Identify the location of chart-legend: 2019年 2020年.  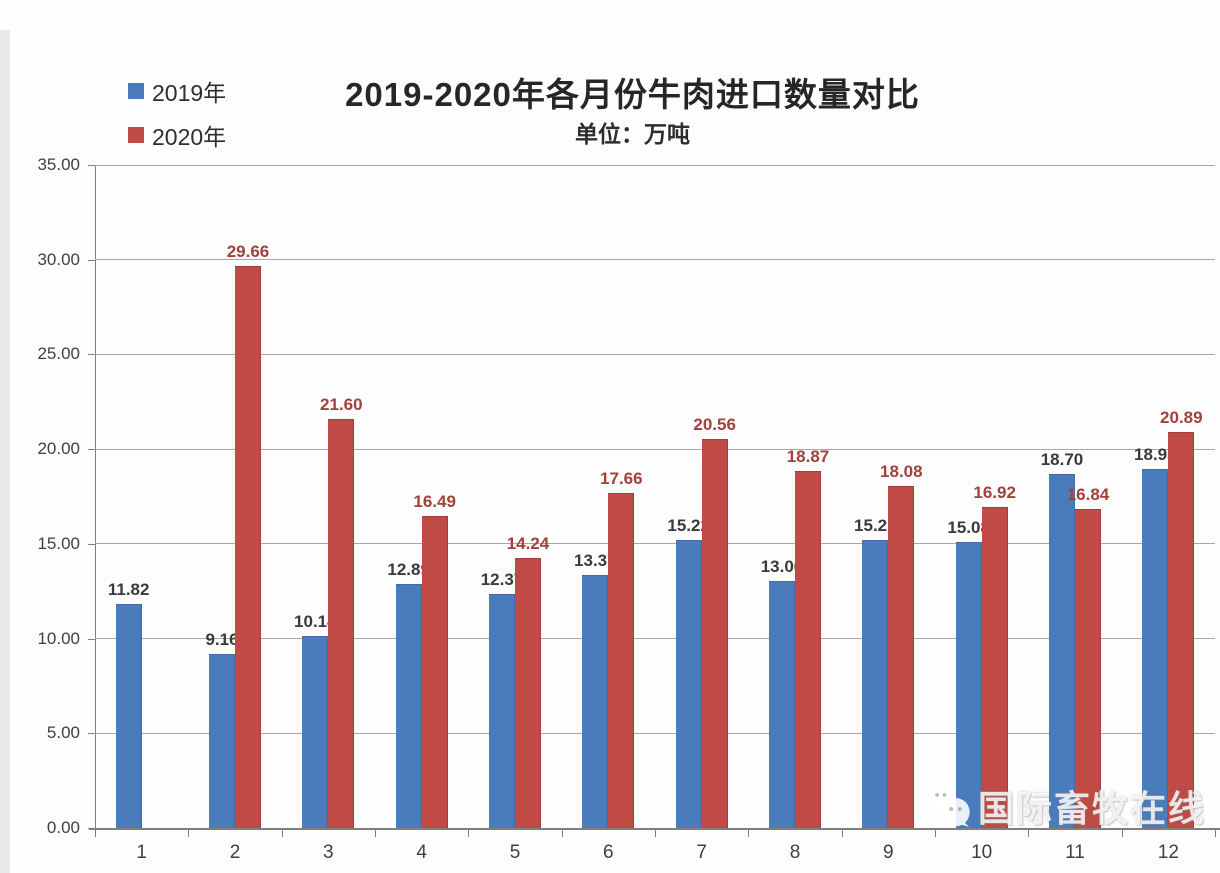
(177, 120).